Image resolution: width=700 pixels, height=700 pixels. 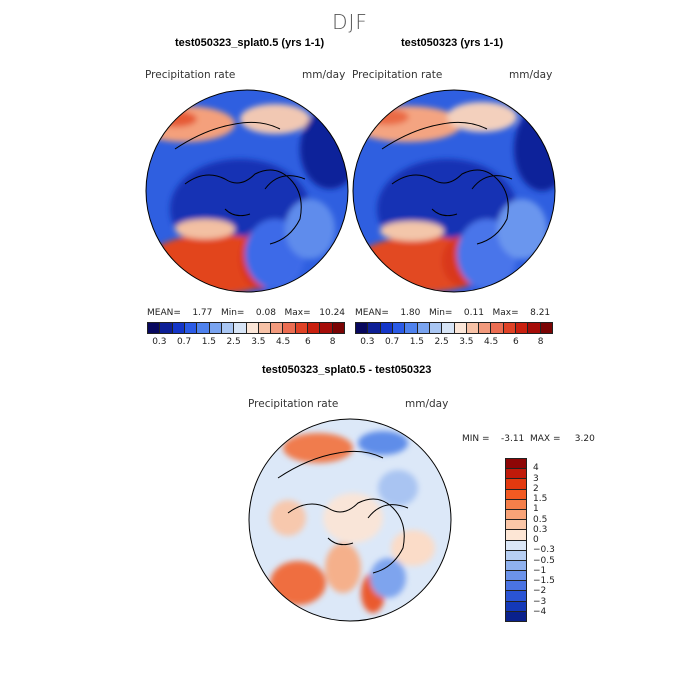 I want to click on right-polar-map, so click(x=454, y=191).